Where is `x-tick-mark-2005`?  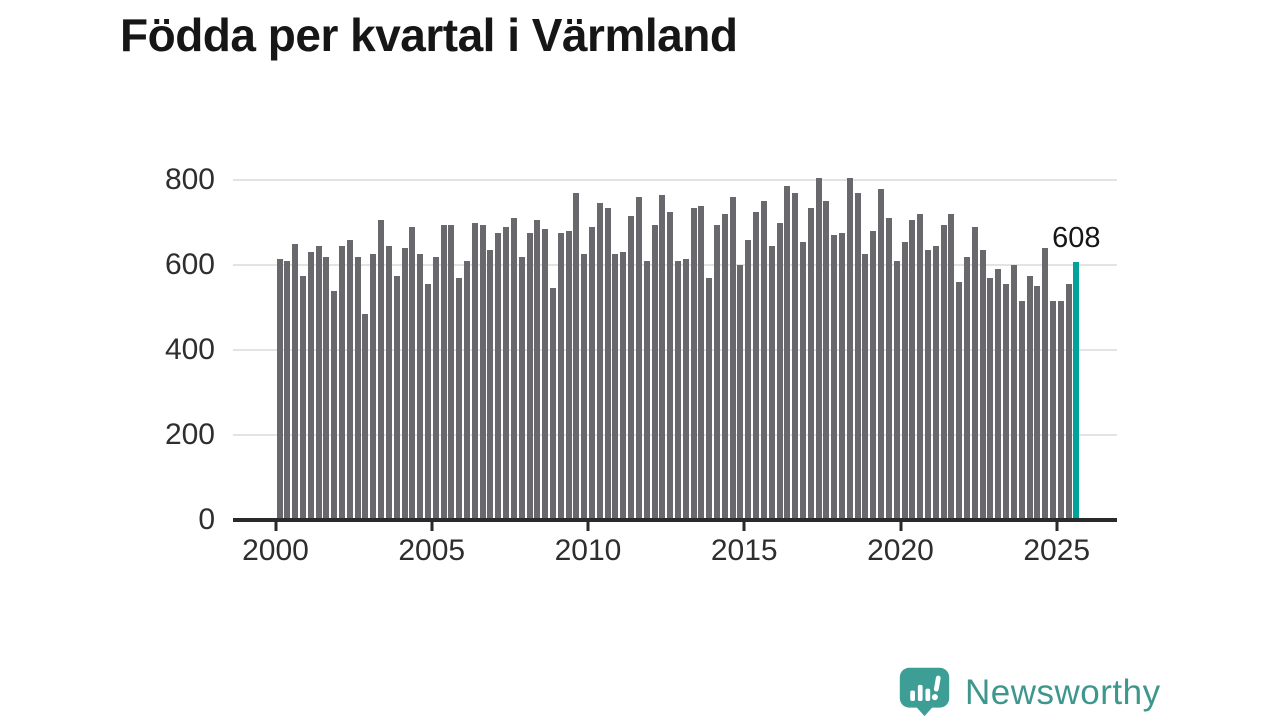 x-tick-mark-2005 is located at coordinates (432, 526).